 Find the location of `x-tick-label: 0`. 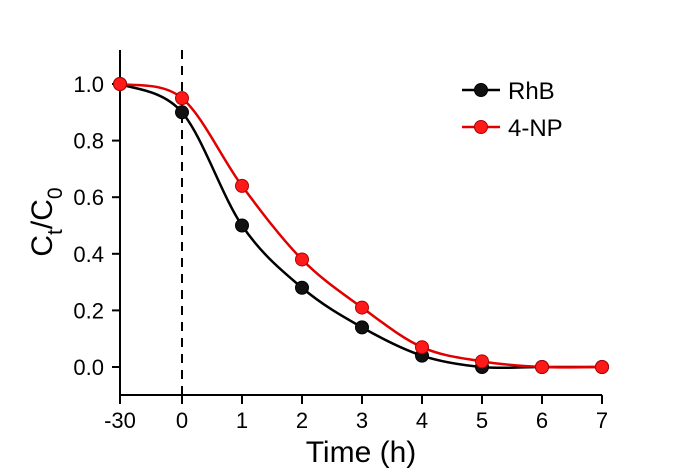

x-tick-label: 0 is located at coordinates (182, 420).